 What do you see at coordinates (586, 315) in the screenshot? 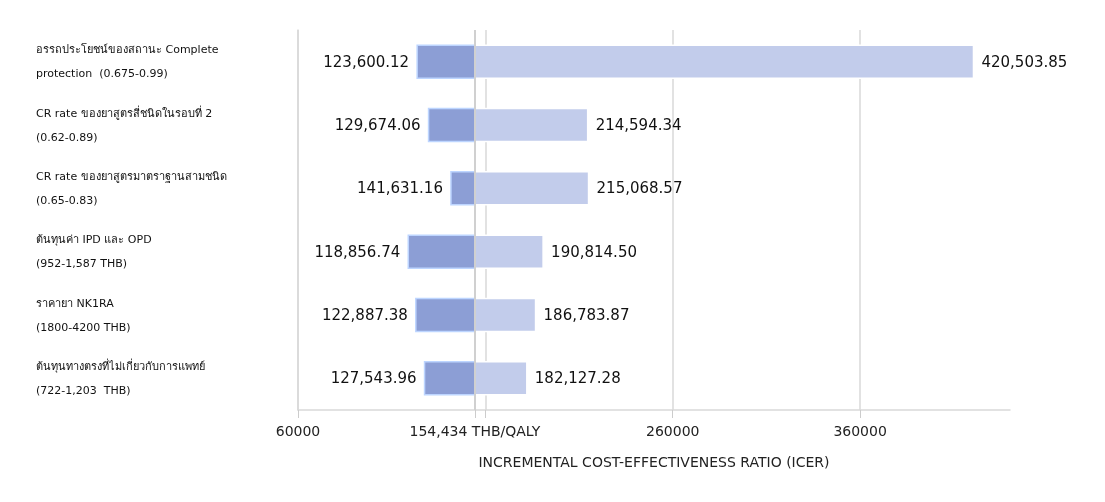
I see `annotation: 186,783.87` at bounding box center [586, 315].